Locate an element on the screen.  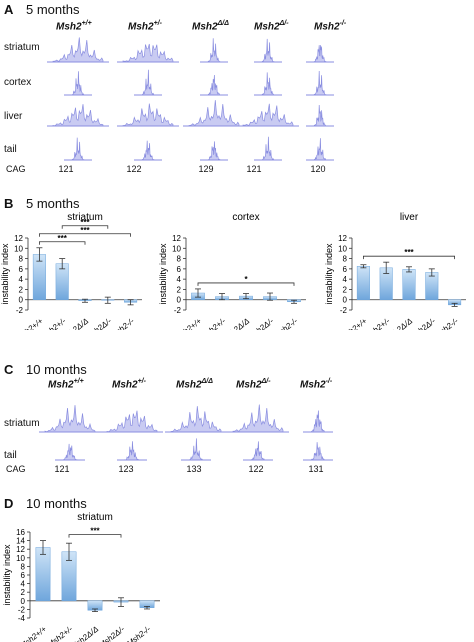
genotype-header: Msh2+/+ is located at coordinates (66, 384).